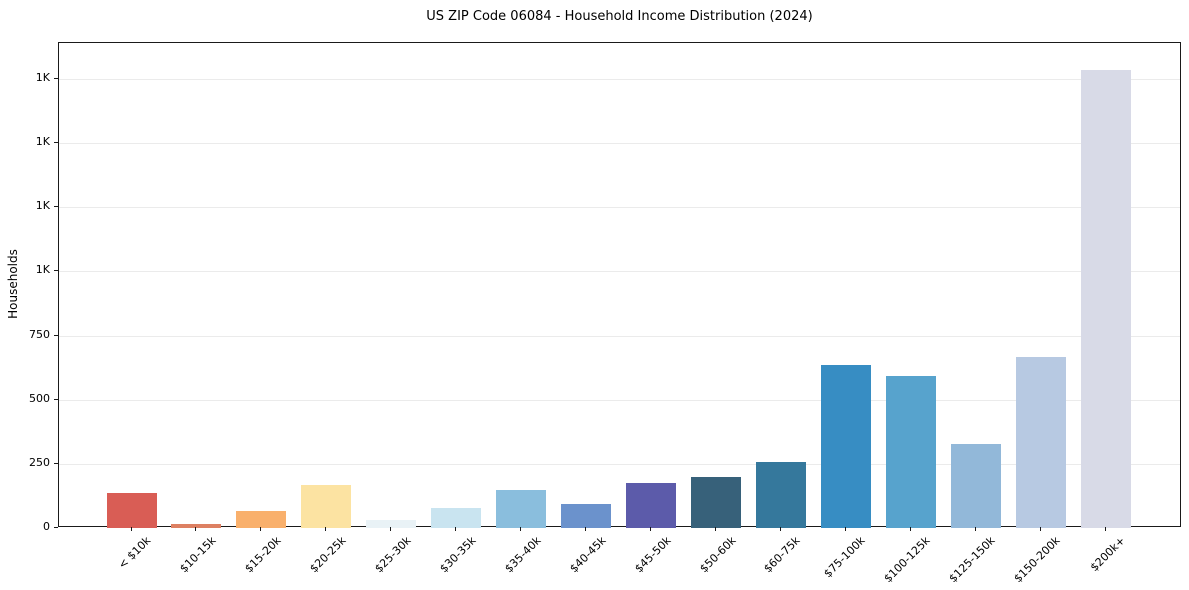 The width and height of the screenshot is (1189, 590). What do you see at coordinates (523, 555) in the screenshot?
I see `x-tick-label: $35-40k` at bounding box center [523, 555].